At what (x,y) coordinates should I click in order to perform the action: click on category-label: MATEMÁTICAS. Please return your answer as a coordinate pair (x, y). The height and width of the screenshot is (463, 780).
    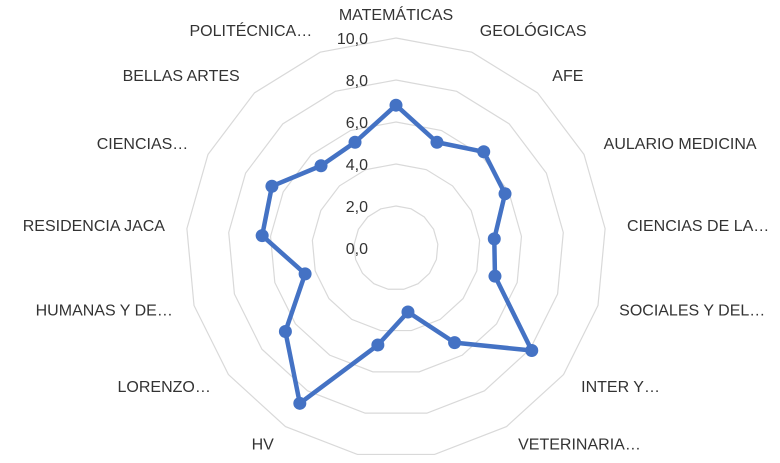
    Looking at the image, I should click on (396, 14).